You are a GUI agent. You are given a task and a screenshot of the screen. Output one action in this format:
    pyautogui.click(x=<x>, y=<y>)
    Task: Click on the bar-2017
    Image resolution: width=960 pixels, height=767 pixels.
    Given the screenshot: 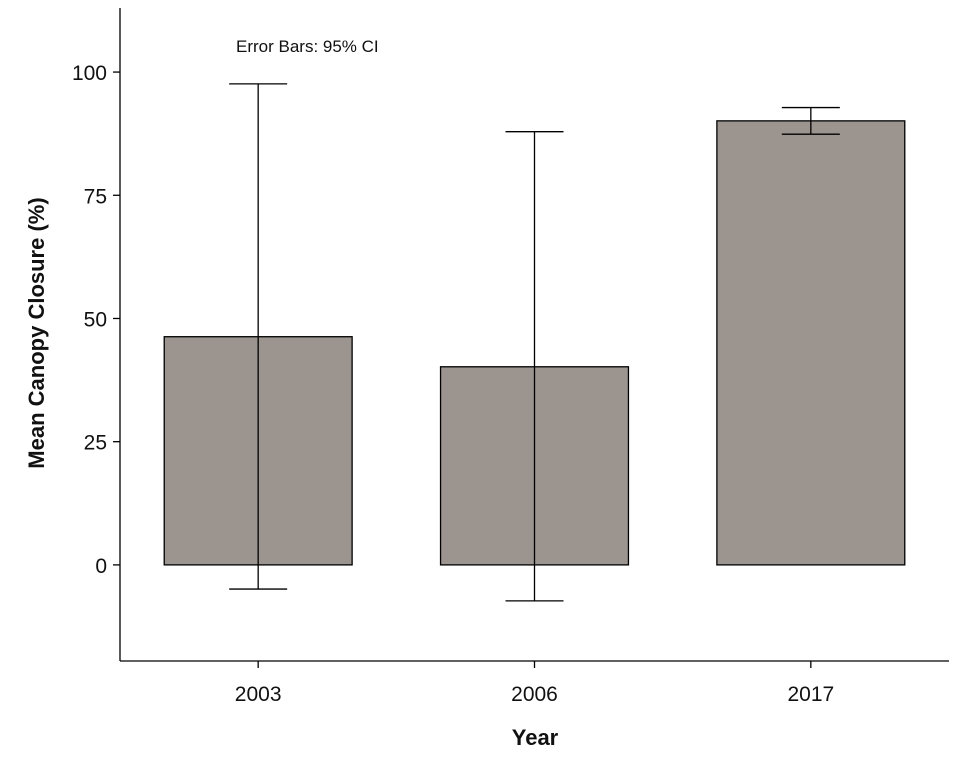 What is the action you would take?
    pyautogui.click(x=811, y=343)
    